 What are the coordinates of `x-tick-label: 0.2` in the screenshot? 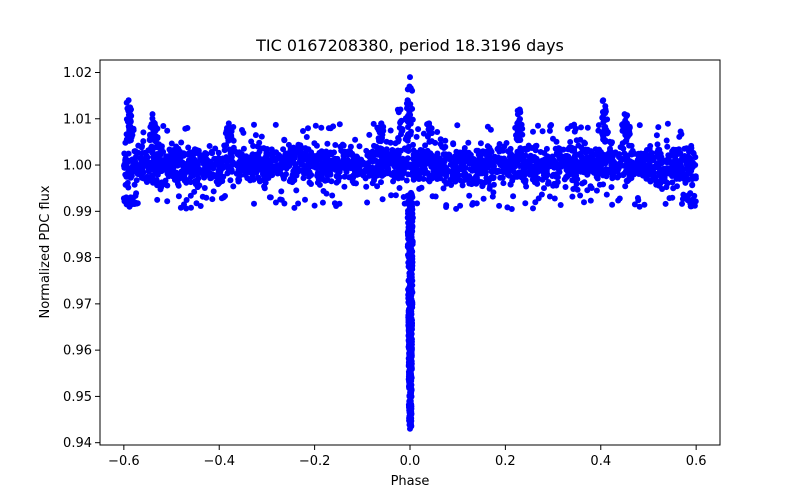 It's located at (505, 461).